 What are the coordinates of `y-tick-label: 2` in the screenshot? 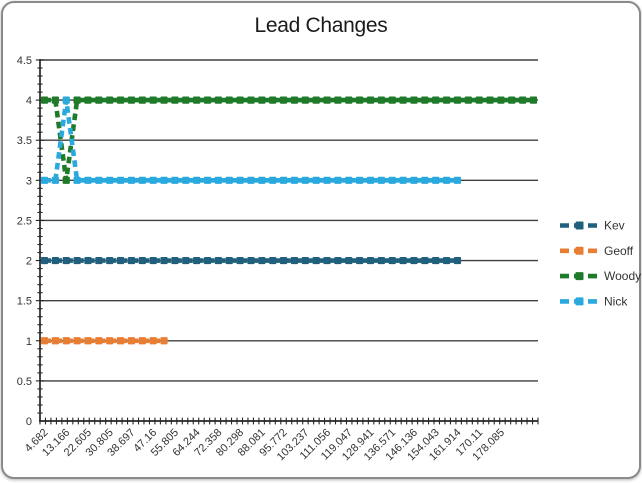 It's located at (29, 262).